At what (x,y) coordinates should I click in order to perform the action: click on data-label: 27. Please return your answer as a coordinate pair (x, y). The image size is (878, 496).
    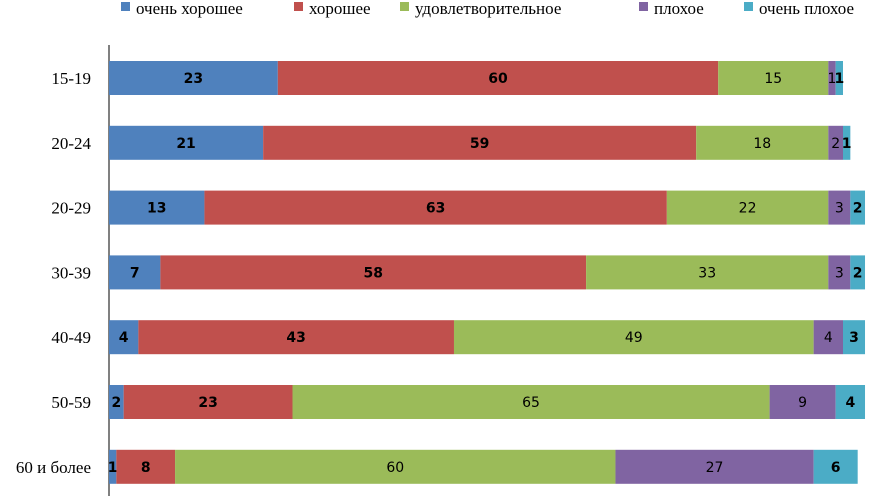
    Looking at the image, I should click on (715, 468).